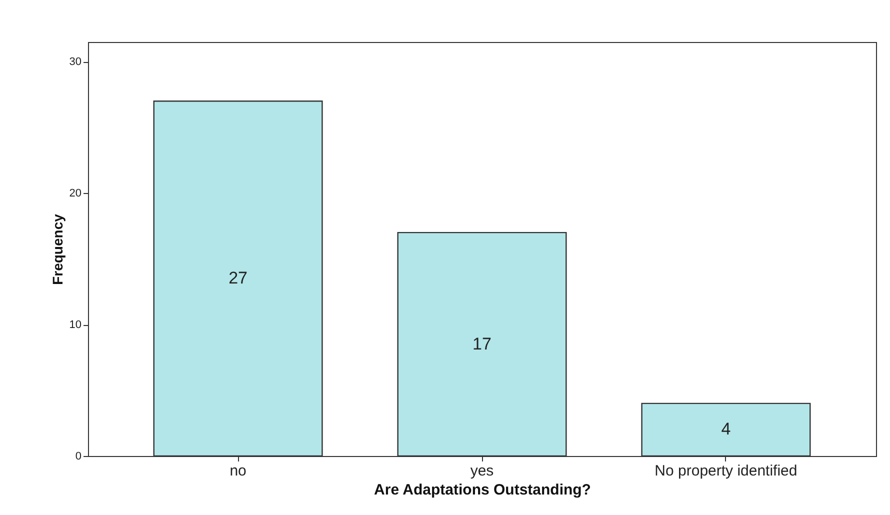  What do you see at coordinates (238, 278) in the screenshot?
I see `data-label: 27` at bounding box center [238, 278].